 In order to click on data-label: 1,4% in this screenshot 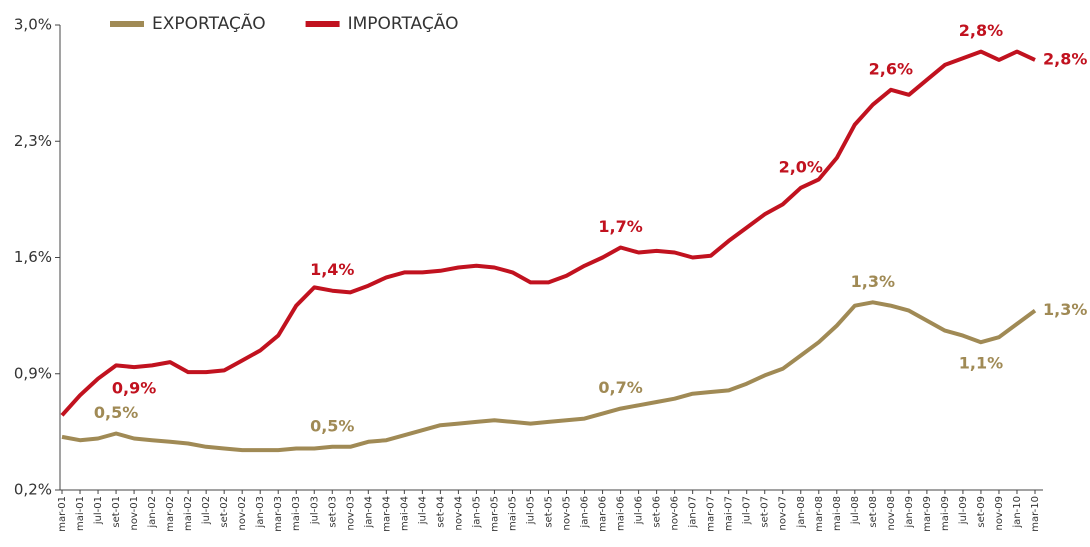, I will do `click(332, 269)`.